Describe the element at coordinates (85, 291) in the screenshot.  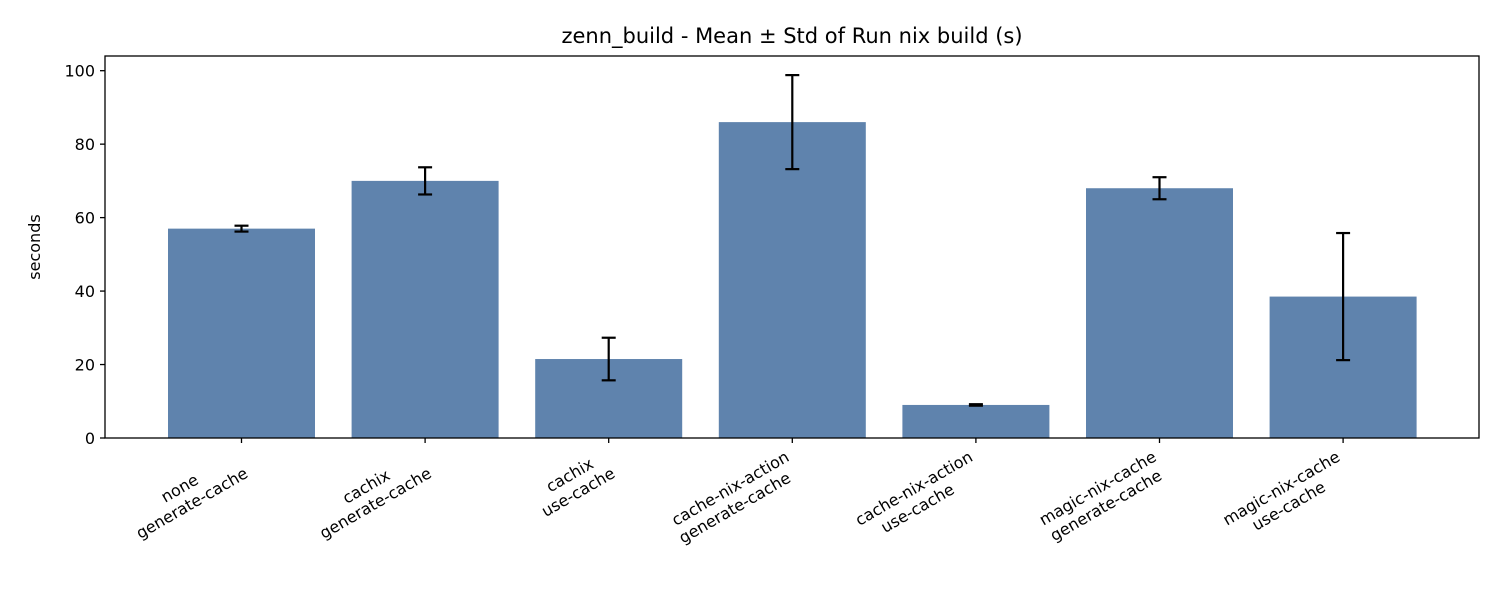
I see `y-tick-label: 40` at that location.